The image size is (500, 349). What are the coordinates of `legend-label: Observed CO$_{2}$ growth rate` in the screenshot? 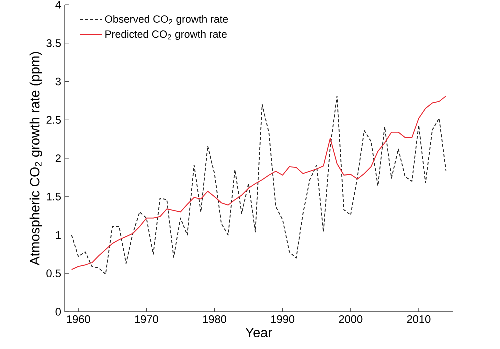 It's located at (166, 20).